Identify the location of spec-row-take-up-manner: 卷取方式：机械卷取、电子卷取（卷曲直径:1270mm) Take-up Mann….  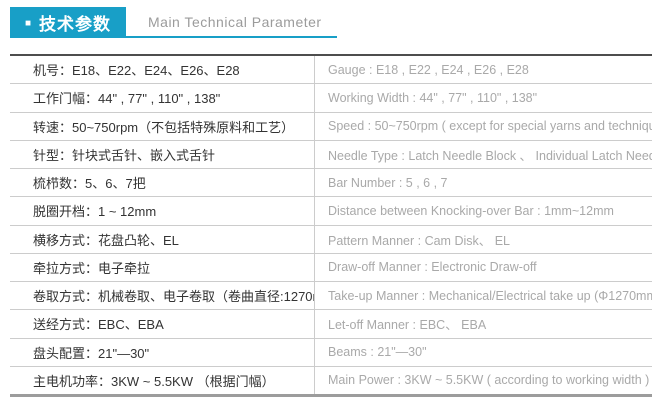
(331, 296).